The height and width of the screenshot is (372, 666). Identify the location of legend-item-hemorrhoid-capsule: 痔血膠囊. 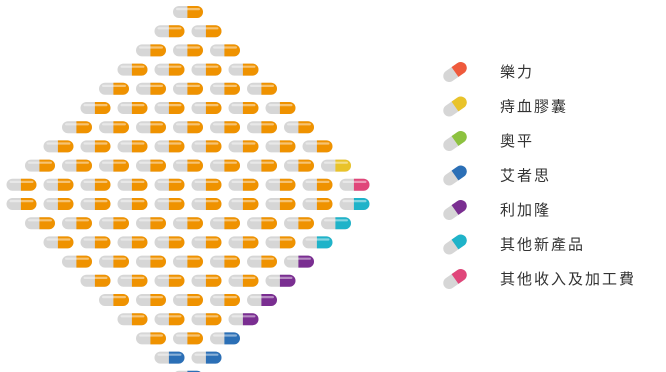
(504, 106).